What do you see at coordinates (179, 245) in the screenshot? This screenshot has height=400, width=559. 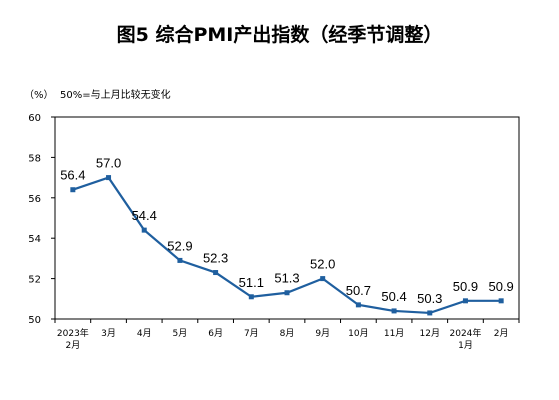 I see `data-label: 52.9` at bounding box center [179, 245].